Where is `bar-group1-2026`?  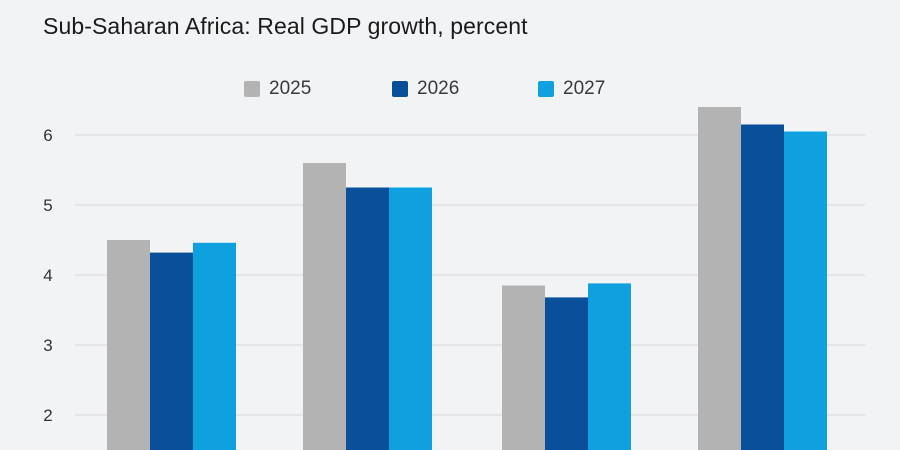 bar-group1-2026 is located at coordinates (171, 351).